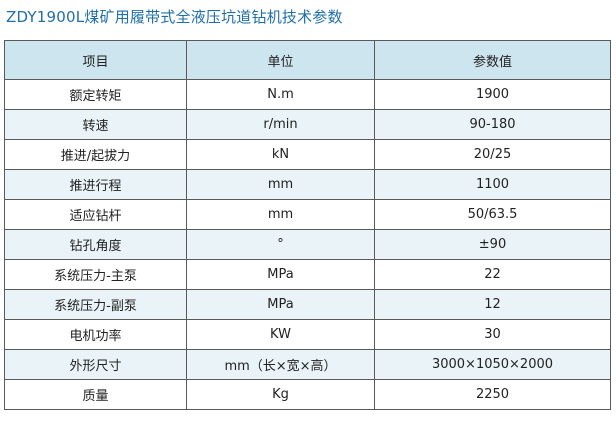 The height and width of the screenshot is (432, 616). I want to click on cell-value: 22, so click(492, 274).